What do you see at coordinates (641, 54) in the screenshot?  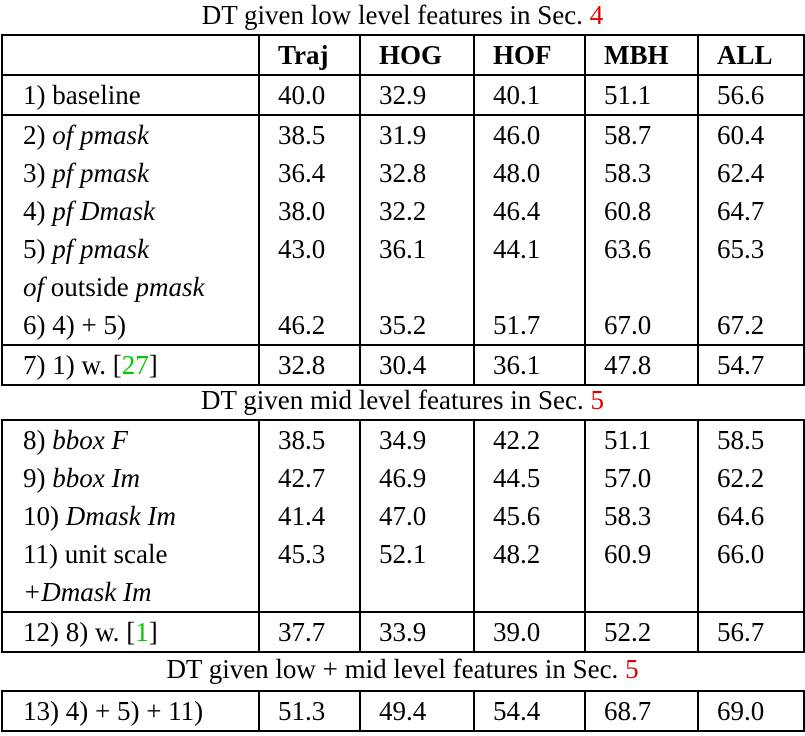 I see `header-mbh: MBH` at bounding box center [641, 54].